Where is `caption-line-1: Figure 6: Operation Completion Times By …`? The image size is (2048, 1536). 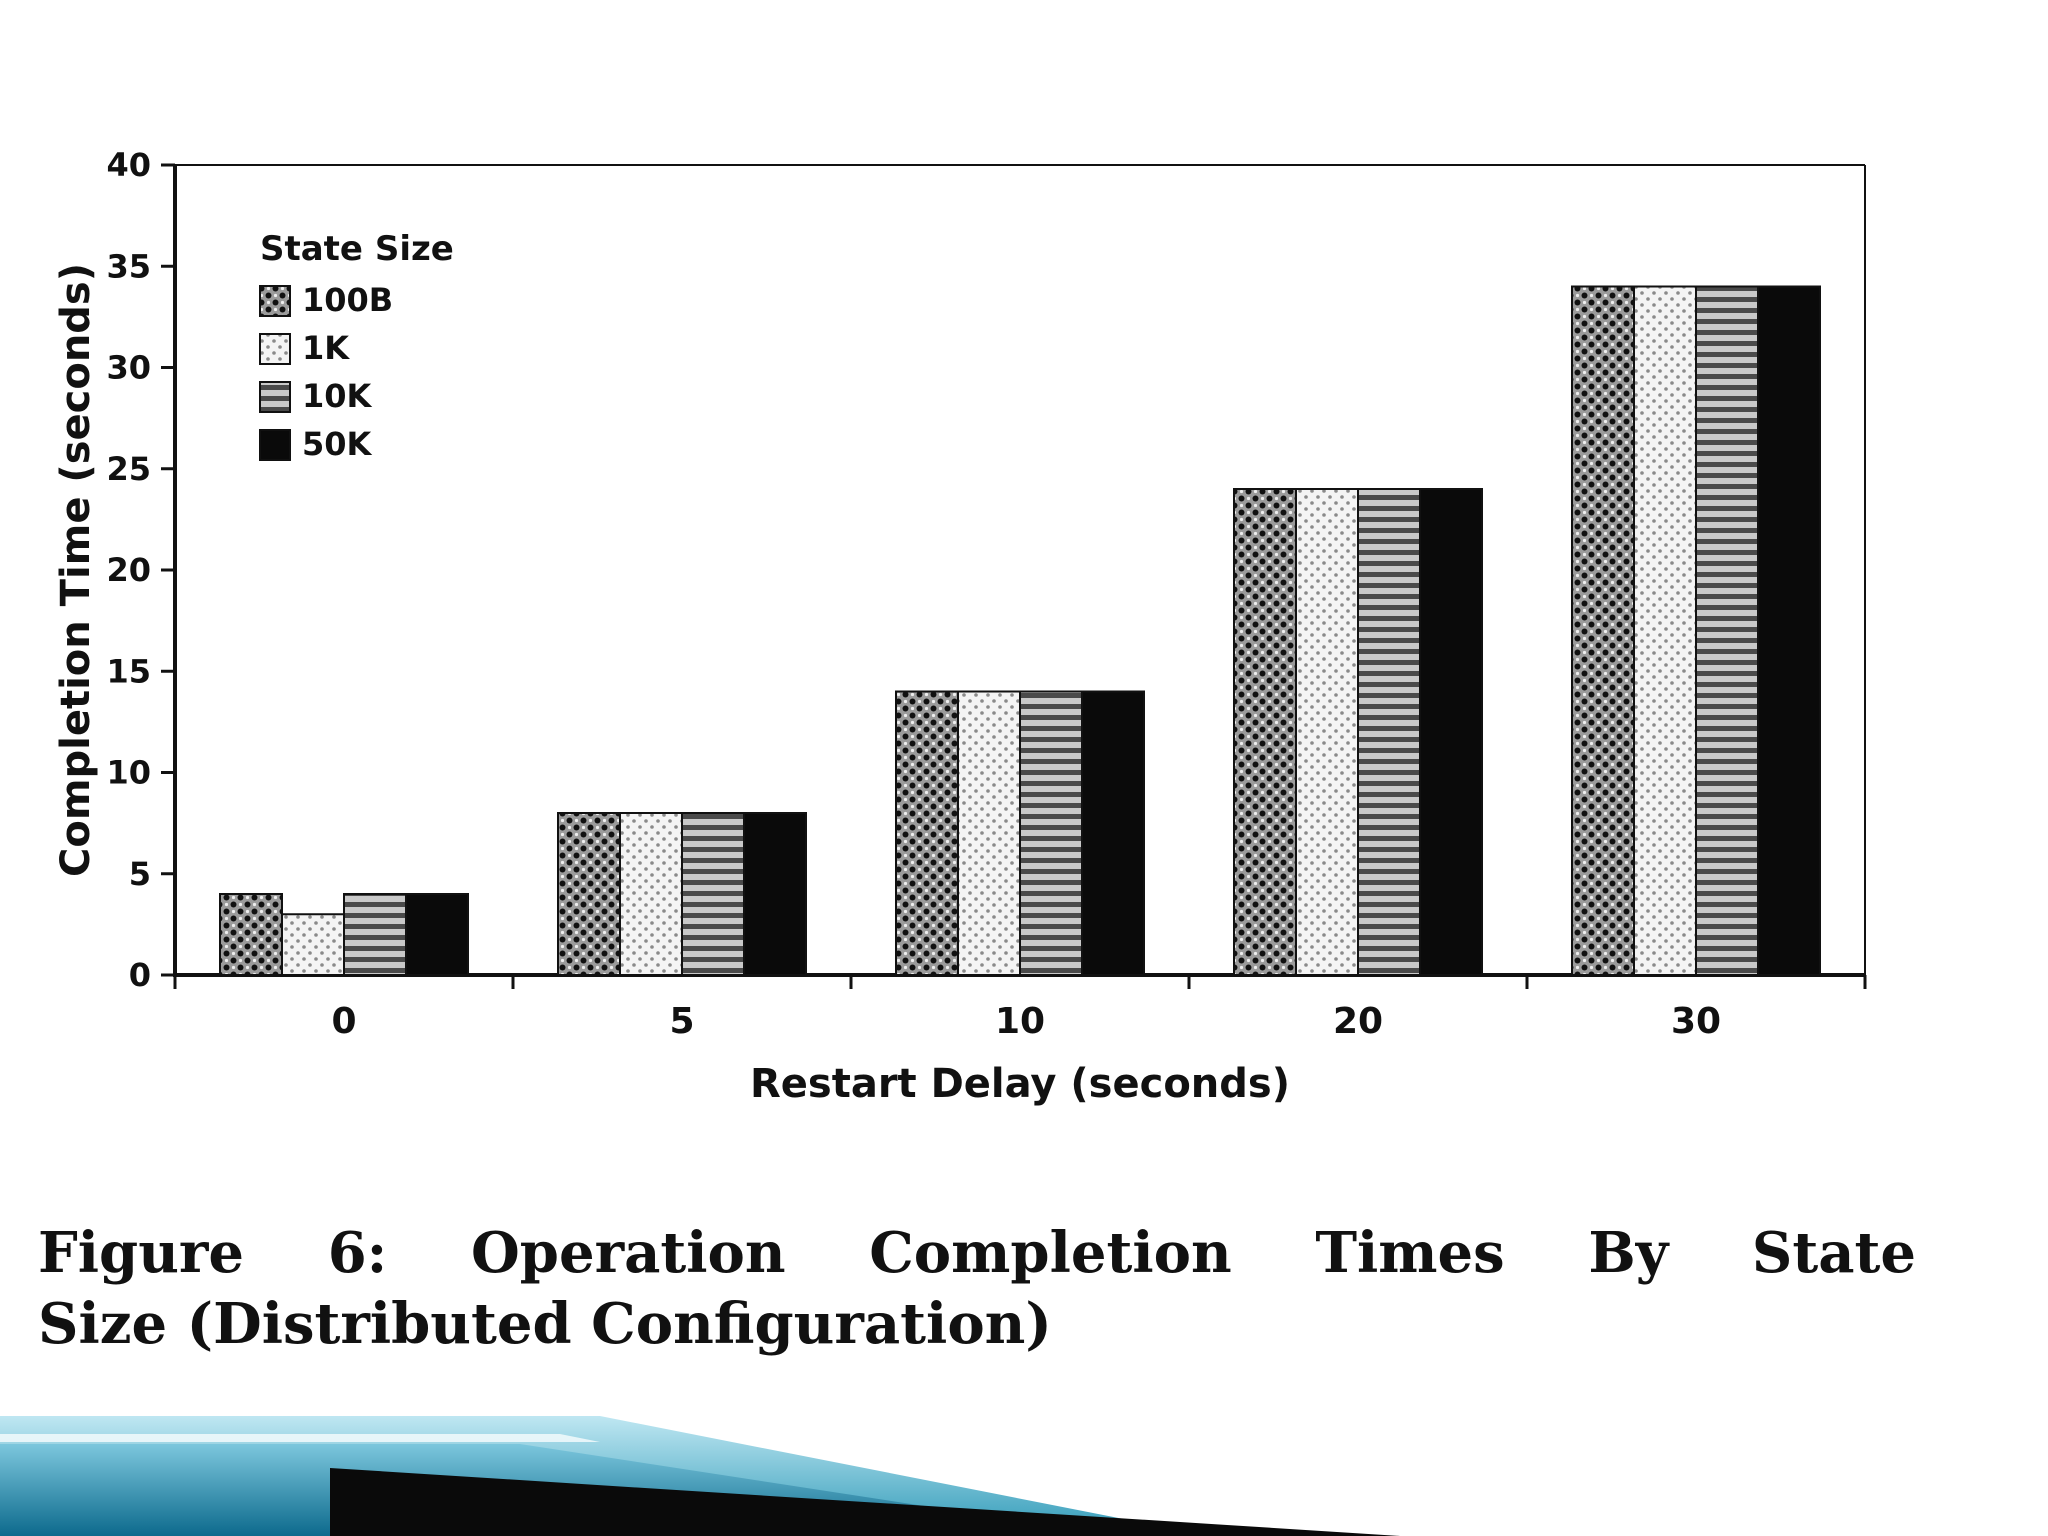 caption-line-1: Figure 6: Operation Completion Times By … is located at coordinates (977, 1253).